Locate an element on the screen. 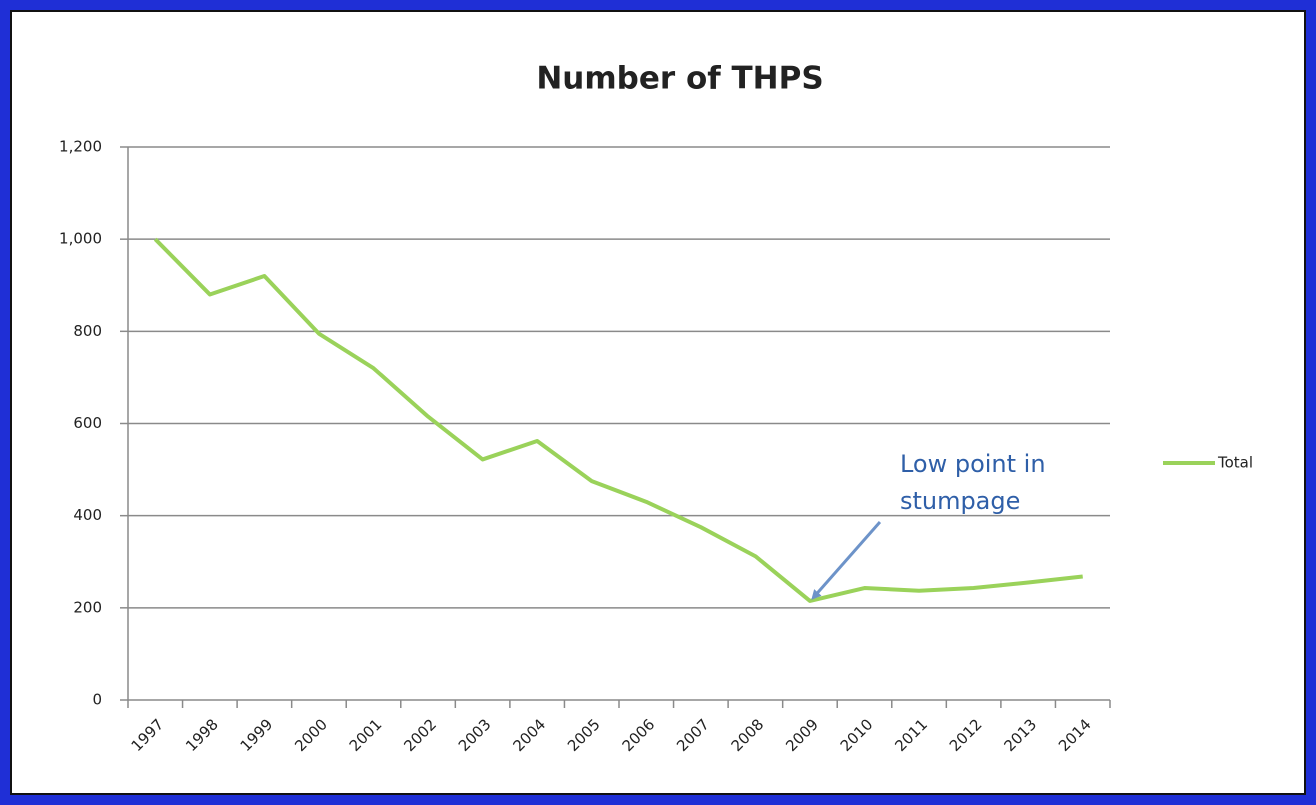 Image resolution: width=1316 pixels, height=805 pixels. legend-label: Total is located at coordinates (1235, 463).